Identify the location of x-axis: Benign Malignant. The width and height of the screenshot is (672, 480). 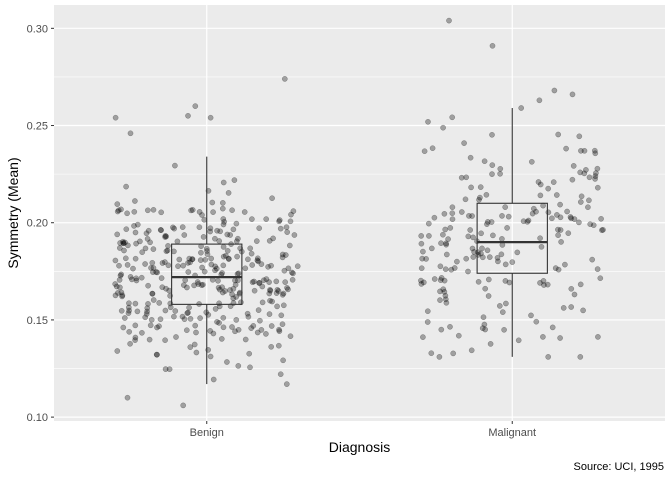
(363, 430).